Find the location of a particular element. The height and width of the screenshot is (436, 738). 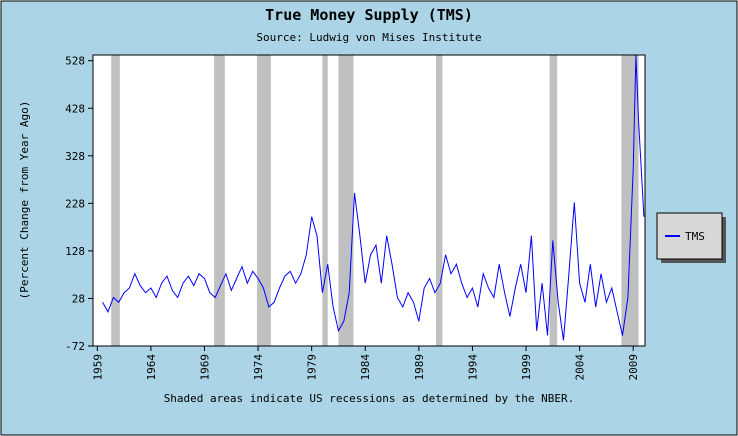

x-tick-label: 1989 is located at coordinates (419, 367).